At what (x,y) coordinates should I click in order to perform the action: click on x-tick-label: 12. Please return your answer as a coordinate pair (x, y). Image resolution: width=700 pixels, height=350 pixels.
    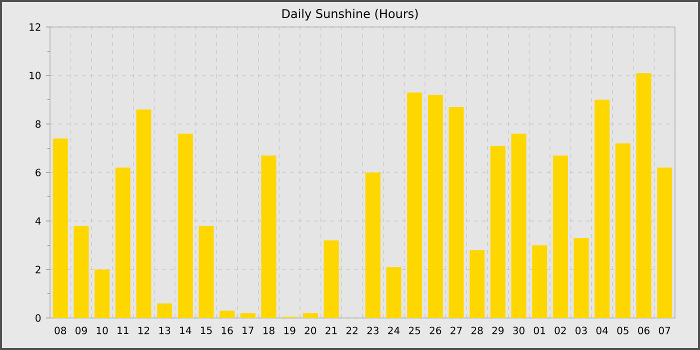
    Looking at the image, I should click on (144, 330).